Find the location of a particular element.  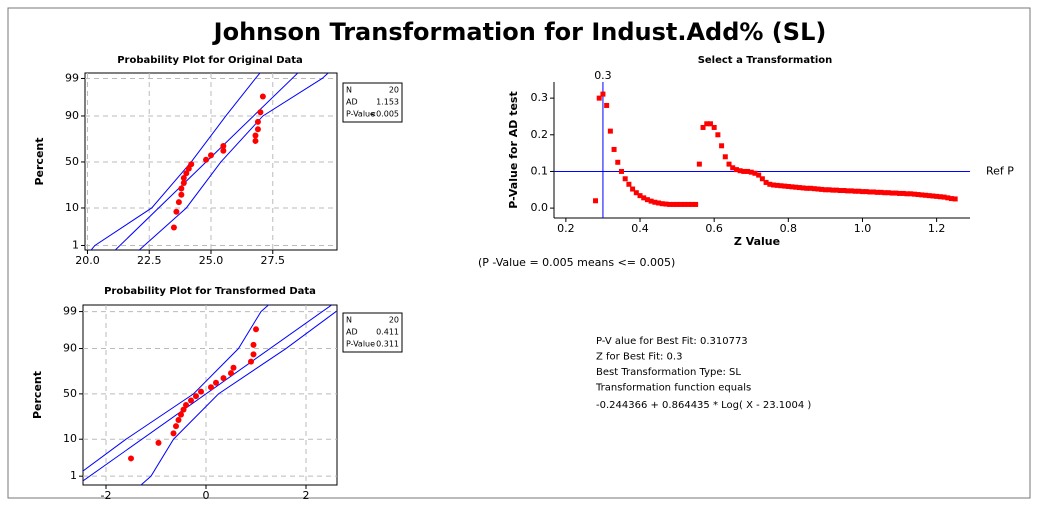

note: (P -Value = 0.005 means <= 0.005) is located at coordinates (576, 262).